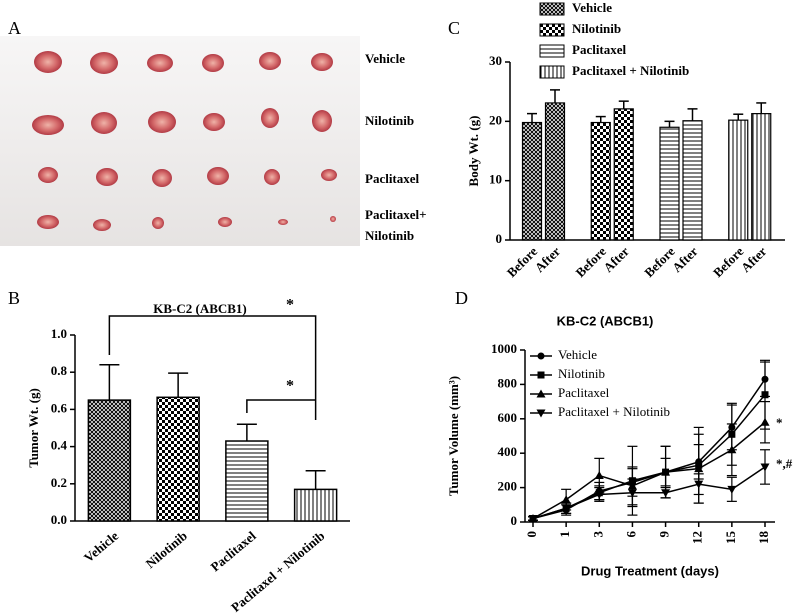 This screenshot has width=800, height=614. What do you see at coordinates (461, 298) in the screenshot?
I see `panel-label: D` at bounding box center [461, 298].